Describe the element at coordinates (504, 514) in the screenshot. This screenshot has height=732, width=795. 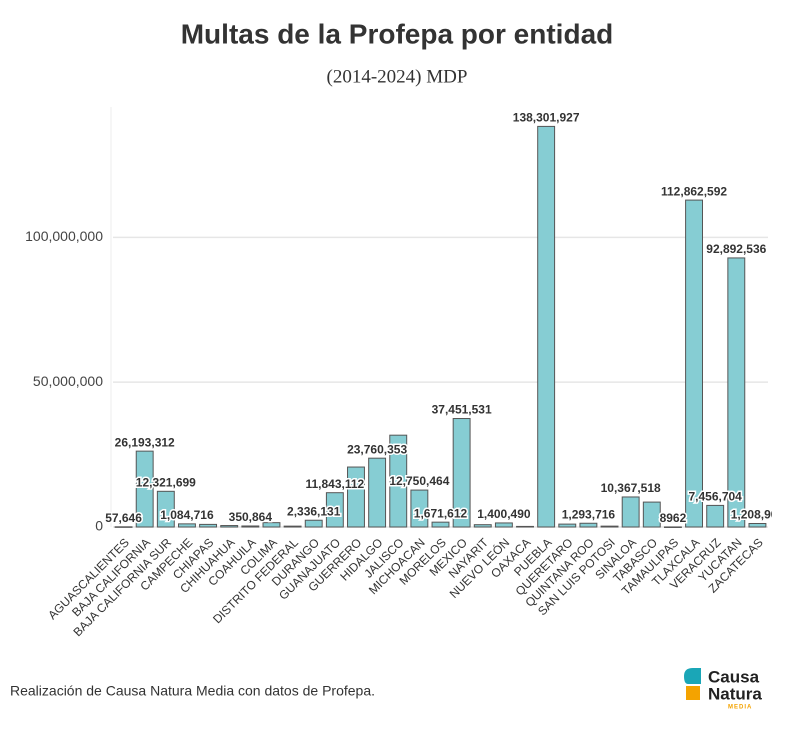
I see `data-label: 1,400,490` at that location.